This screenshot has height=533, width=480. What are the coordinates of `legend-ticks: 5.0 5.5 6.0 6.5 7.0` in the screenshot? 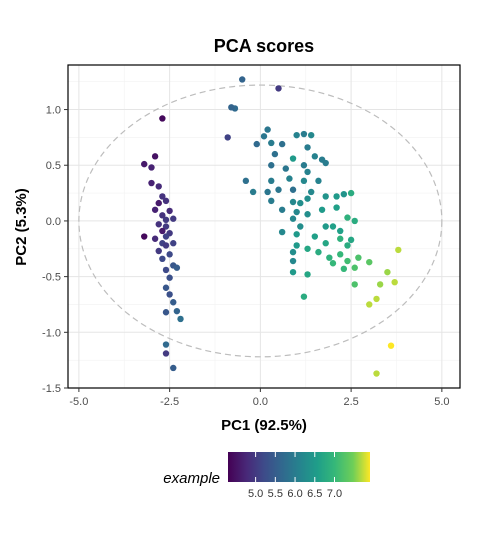 It's located at (295, 476).